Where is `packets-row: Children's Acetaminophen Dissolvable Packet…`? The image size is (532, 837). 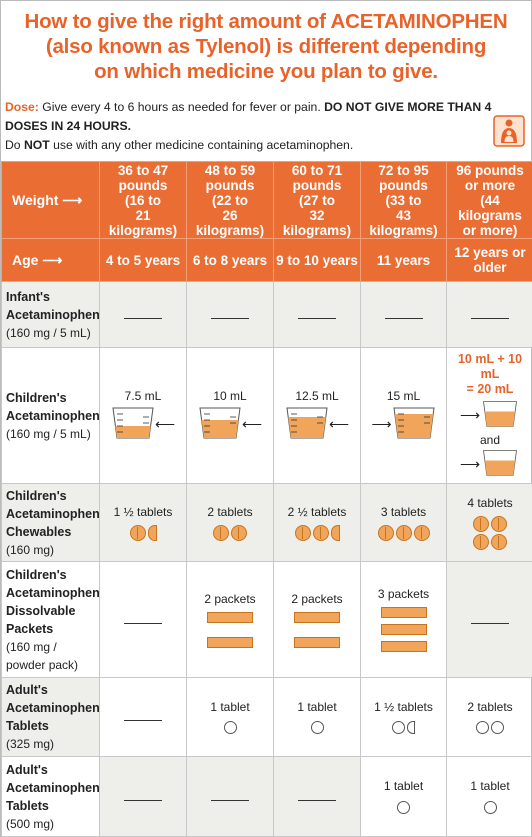 packets-row: Children's Acetaminophen Dissolvable Packet… is located at coordinates (266, 619).